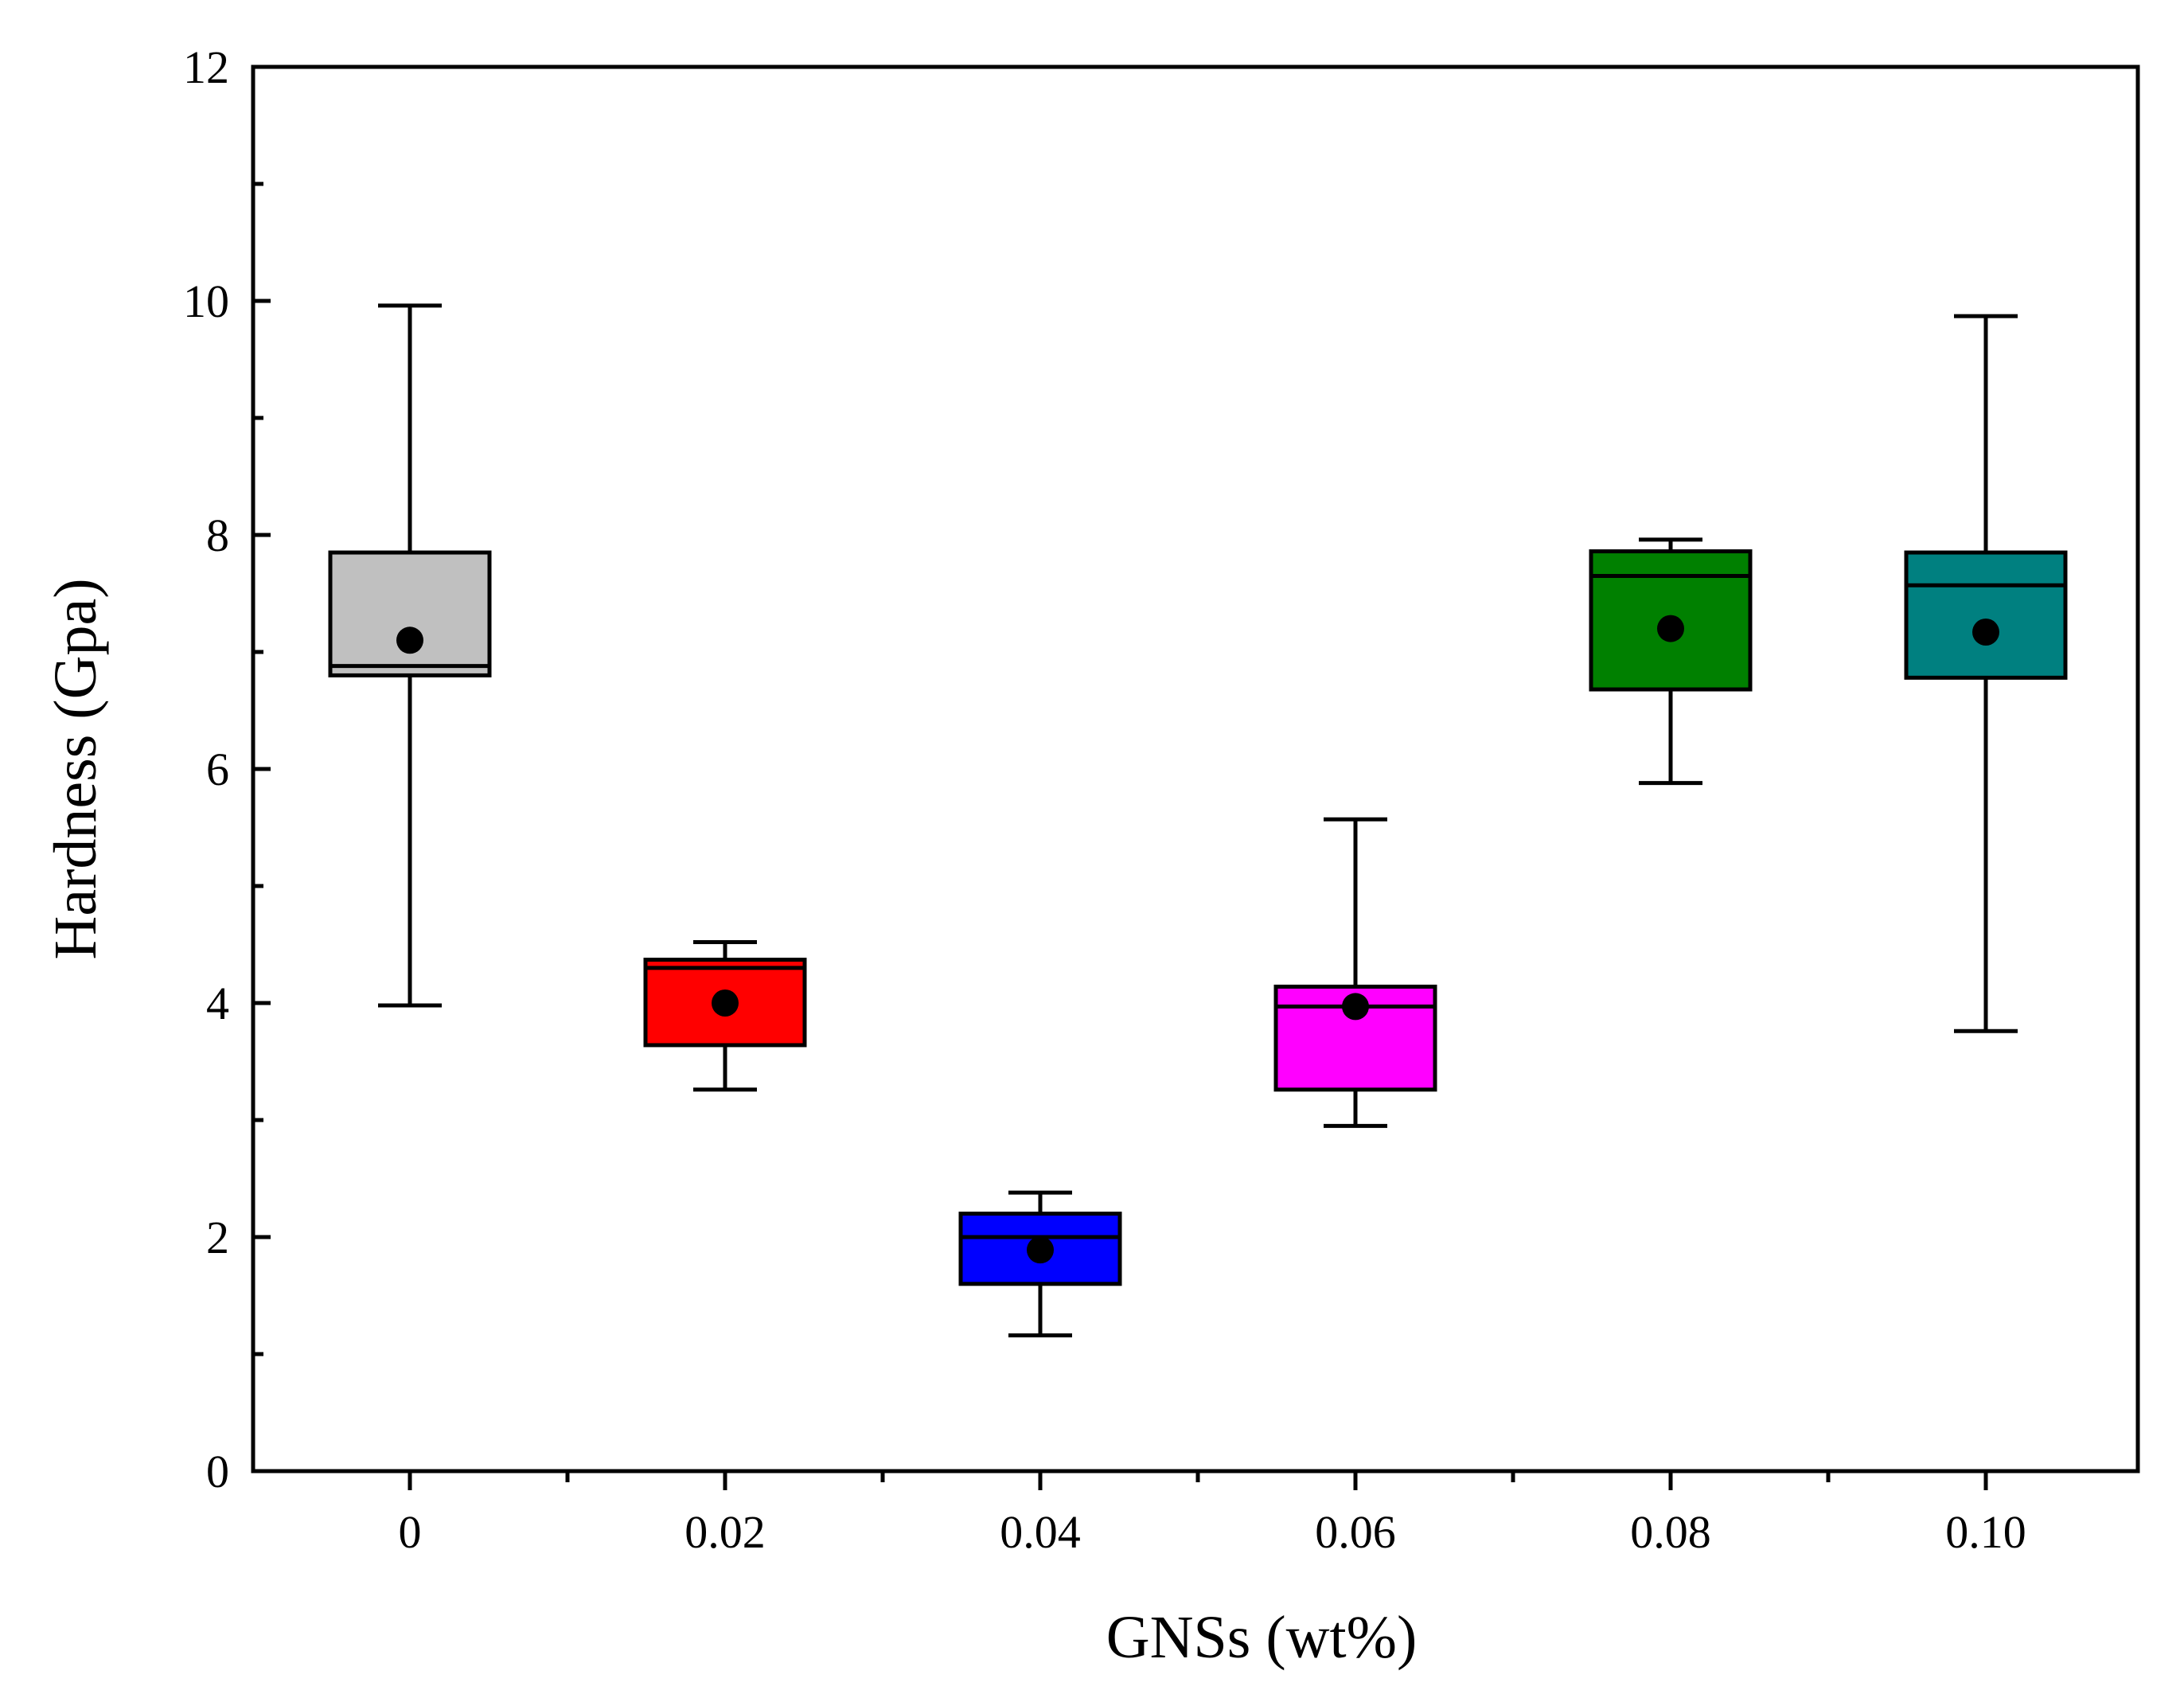  I want to click on x-tick-label: 0.10, so click(1985, 1532).